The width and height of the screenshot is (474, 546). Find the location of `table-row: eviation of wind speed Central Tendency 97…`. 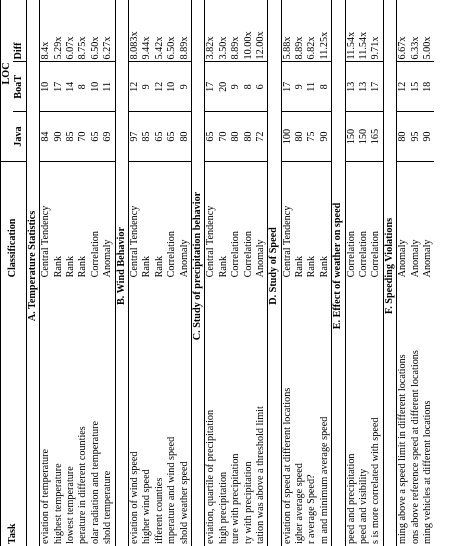

table-row: eviation of wind speed Central Tendency 97… is located at coordinates (135, 273).